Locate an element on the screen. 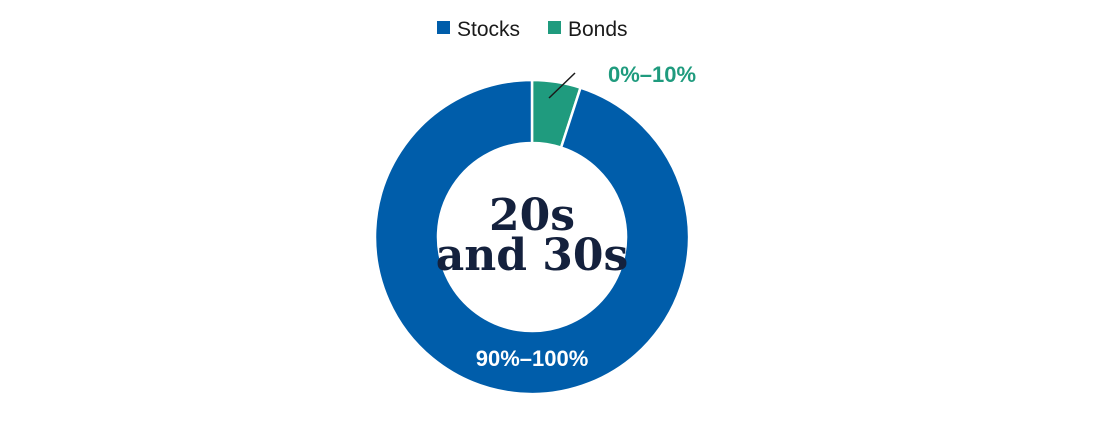 The height and width of the screenshot is (430, 1100). legend-item-bonds: Bonds is located at coordinates (588, 29).